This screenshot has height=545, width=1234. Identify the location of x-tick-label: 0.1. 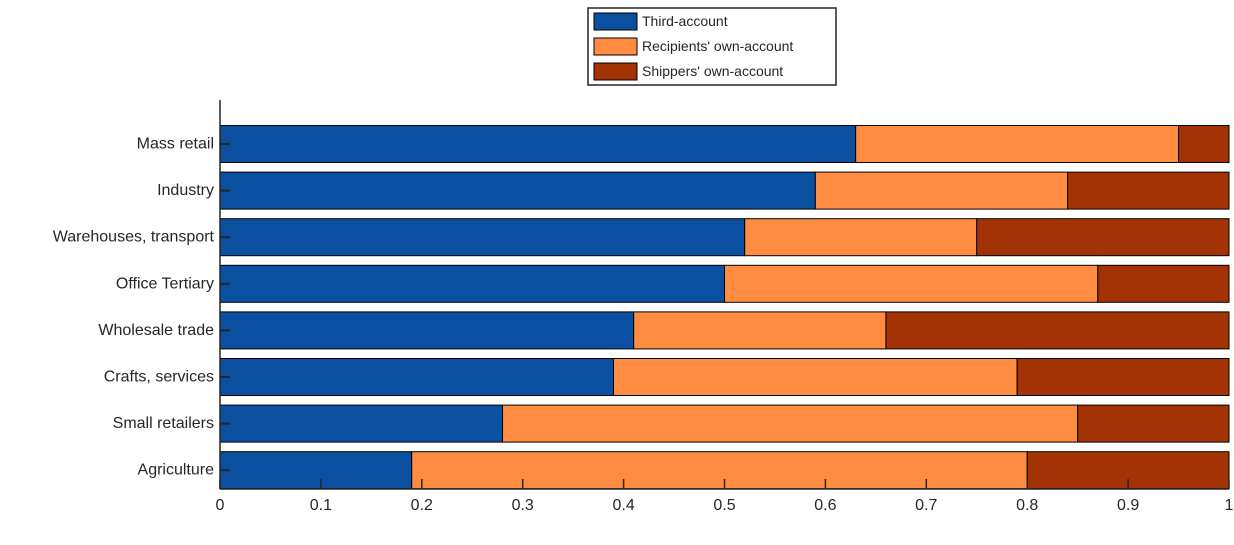
(321, 505).